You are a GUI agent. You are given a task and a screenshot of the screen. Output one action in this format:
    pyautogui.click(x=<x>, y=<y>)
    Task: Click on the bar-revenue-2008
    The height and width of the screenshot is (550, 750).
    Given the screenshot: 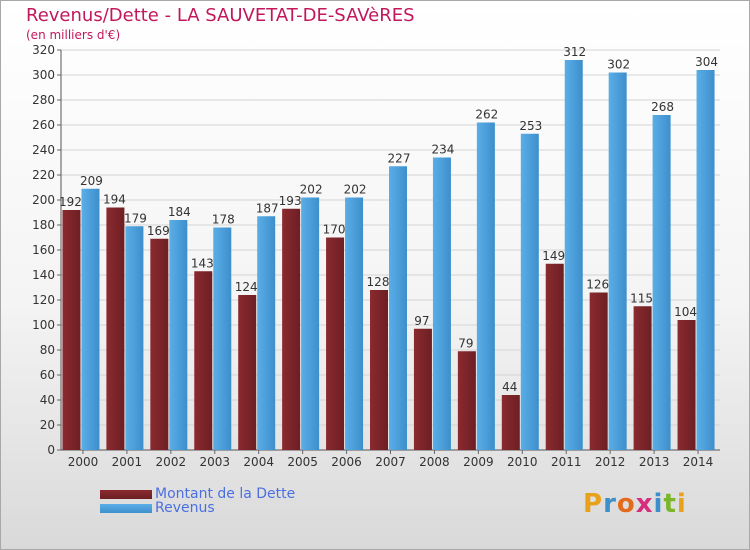 What is the action you would take?
    pyautogui.click(x=441, y=303)
    